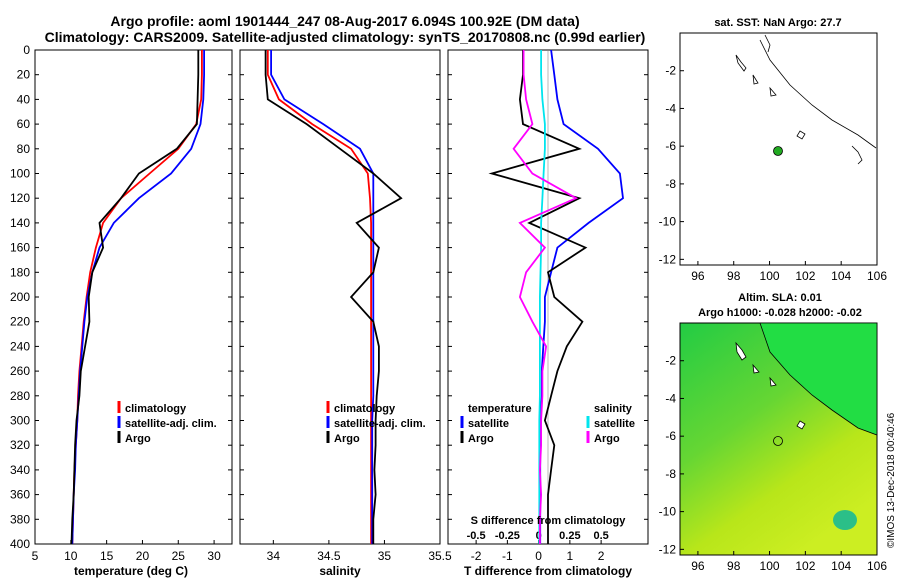  Describe the element at coordinates (600, 536) in the screenshot. I see `x-tick-label-top: 0.5` at that location.